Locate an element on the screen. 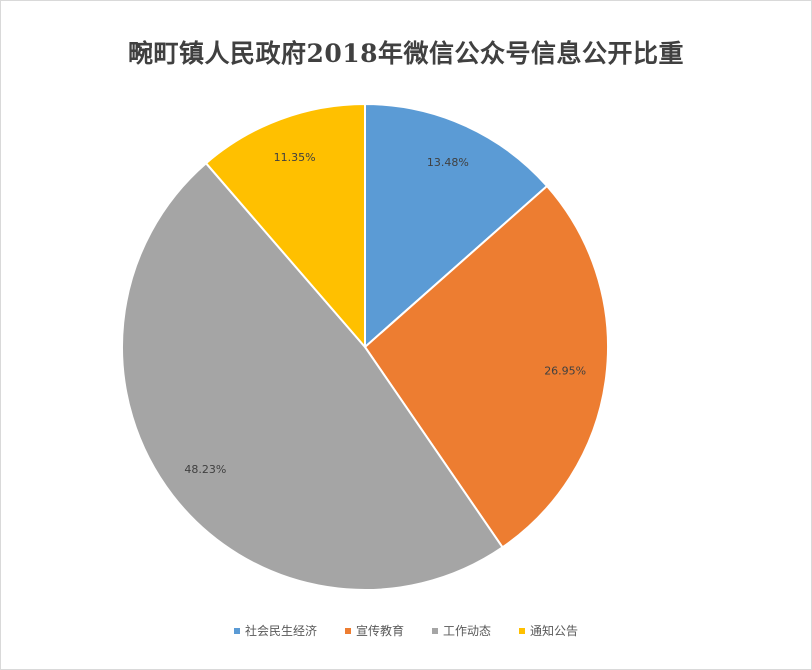  data-label-0: 13.48% is located at coordinates (448, 162).